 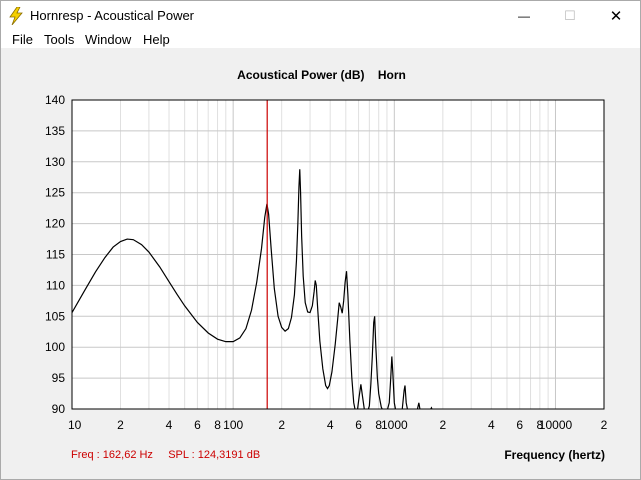 I want to click on maximize-button: ☐, so click(x=570, y=16).